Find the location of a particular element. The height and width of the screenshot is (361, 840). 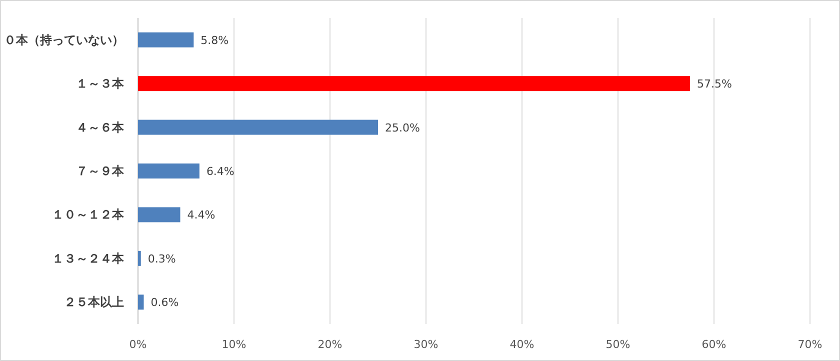

data-label: 6.4% is located at coordinates (220, 171).